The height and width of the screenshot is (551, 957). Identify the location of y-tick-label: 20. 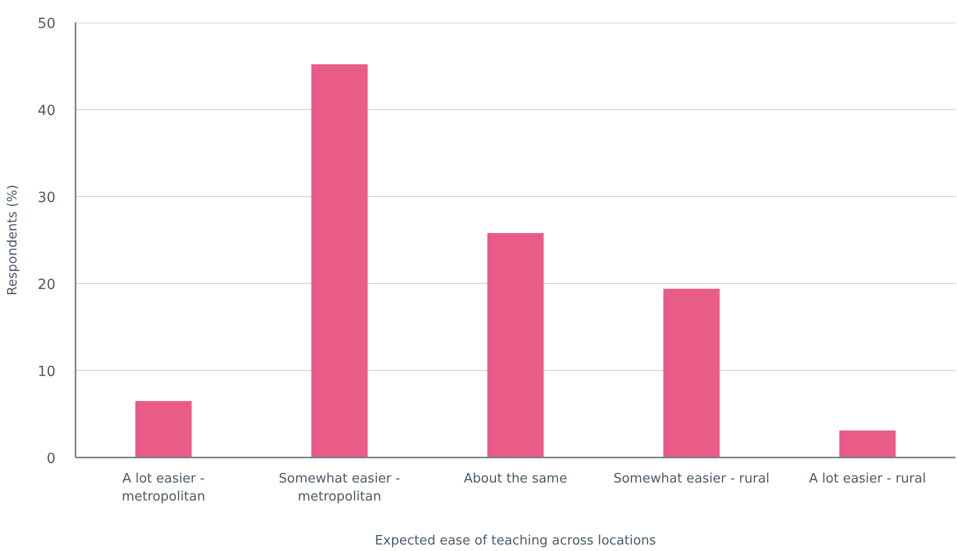
(47, 285).